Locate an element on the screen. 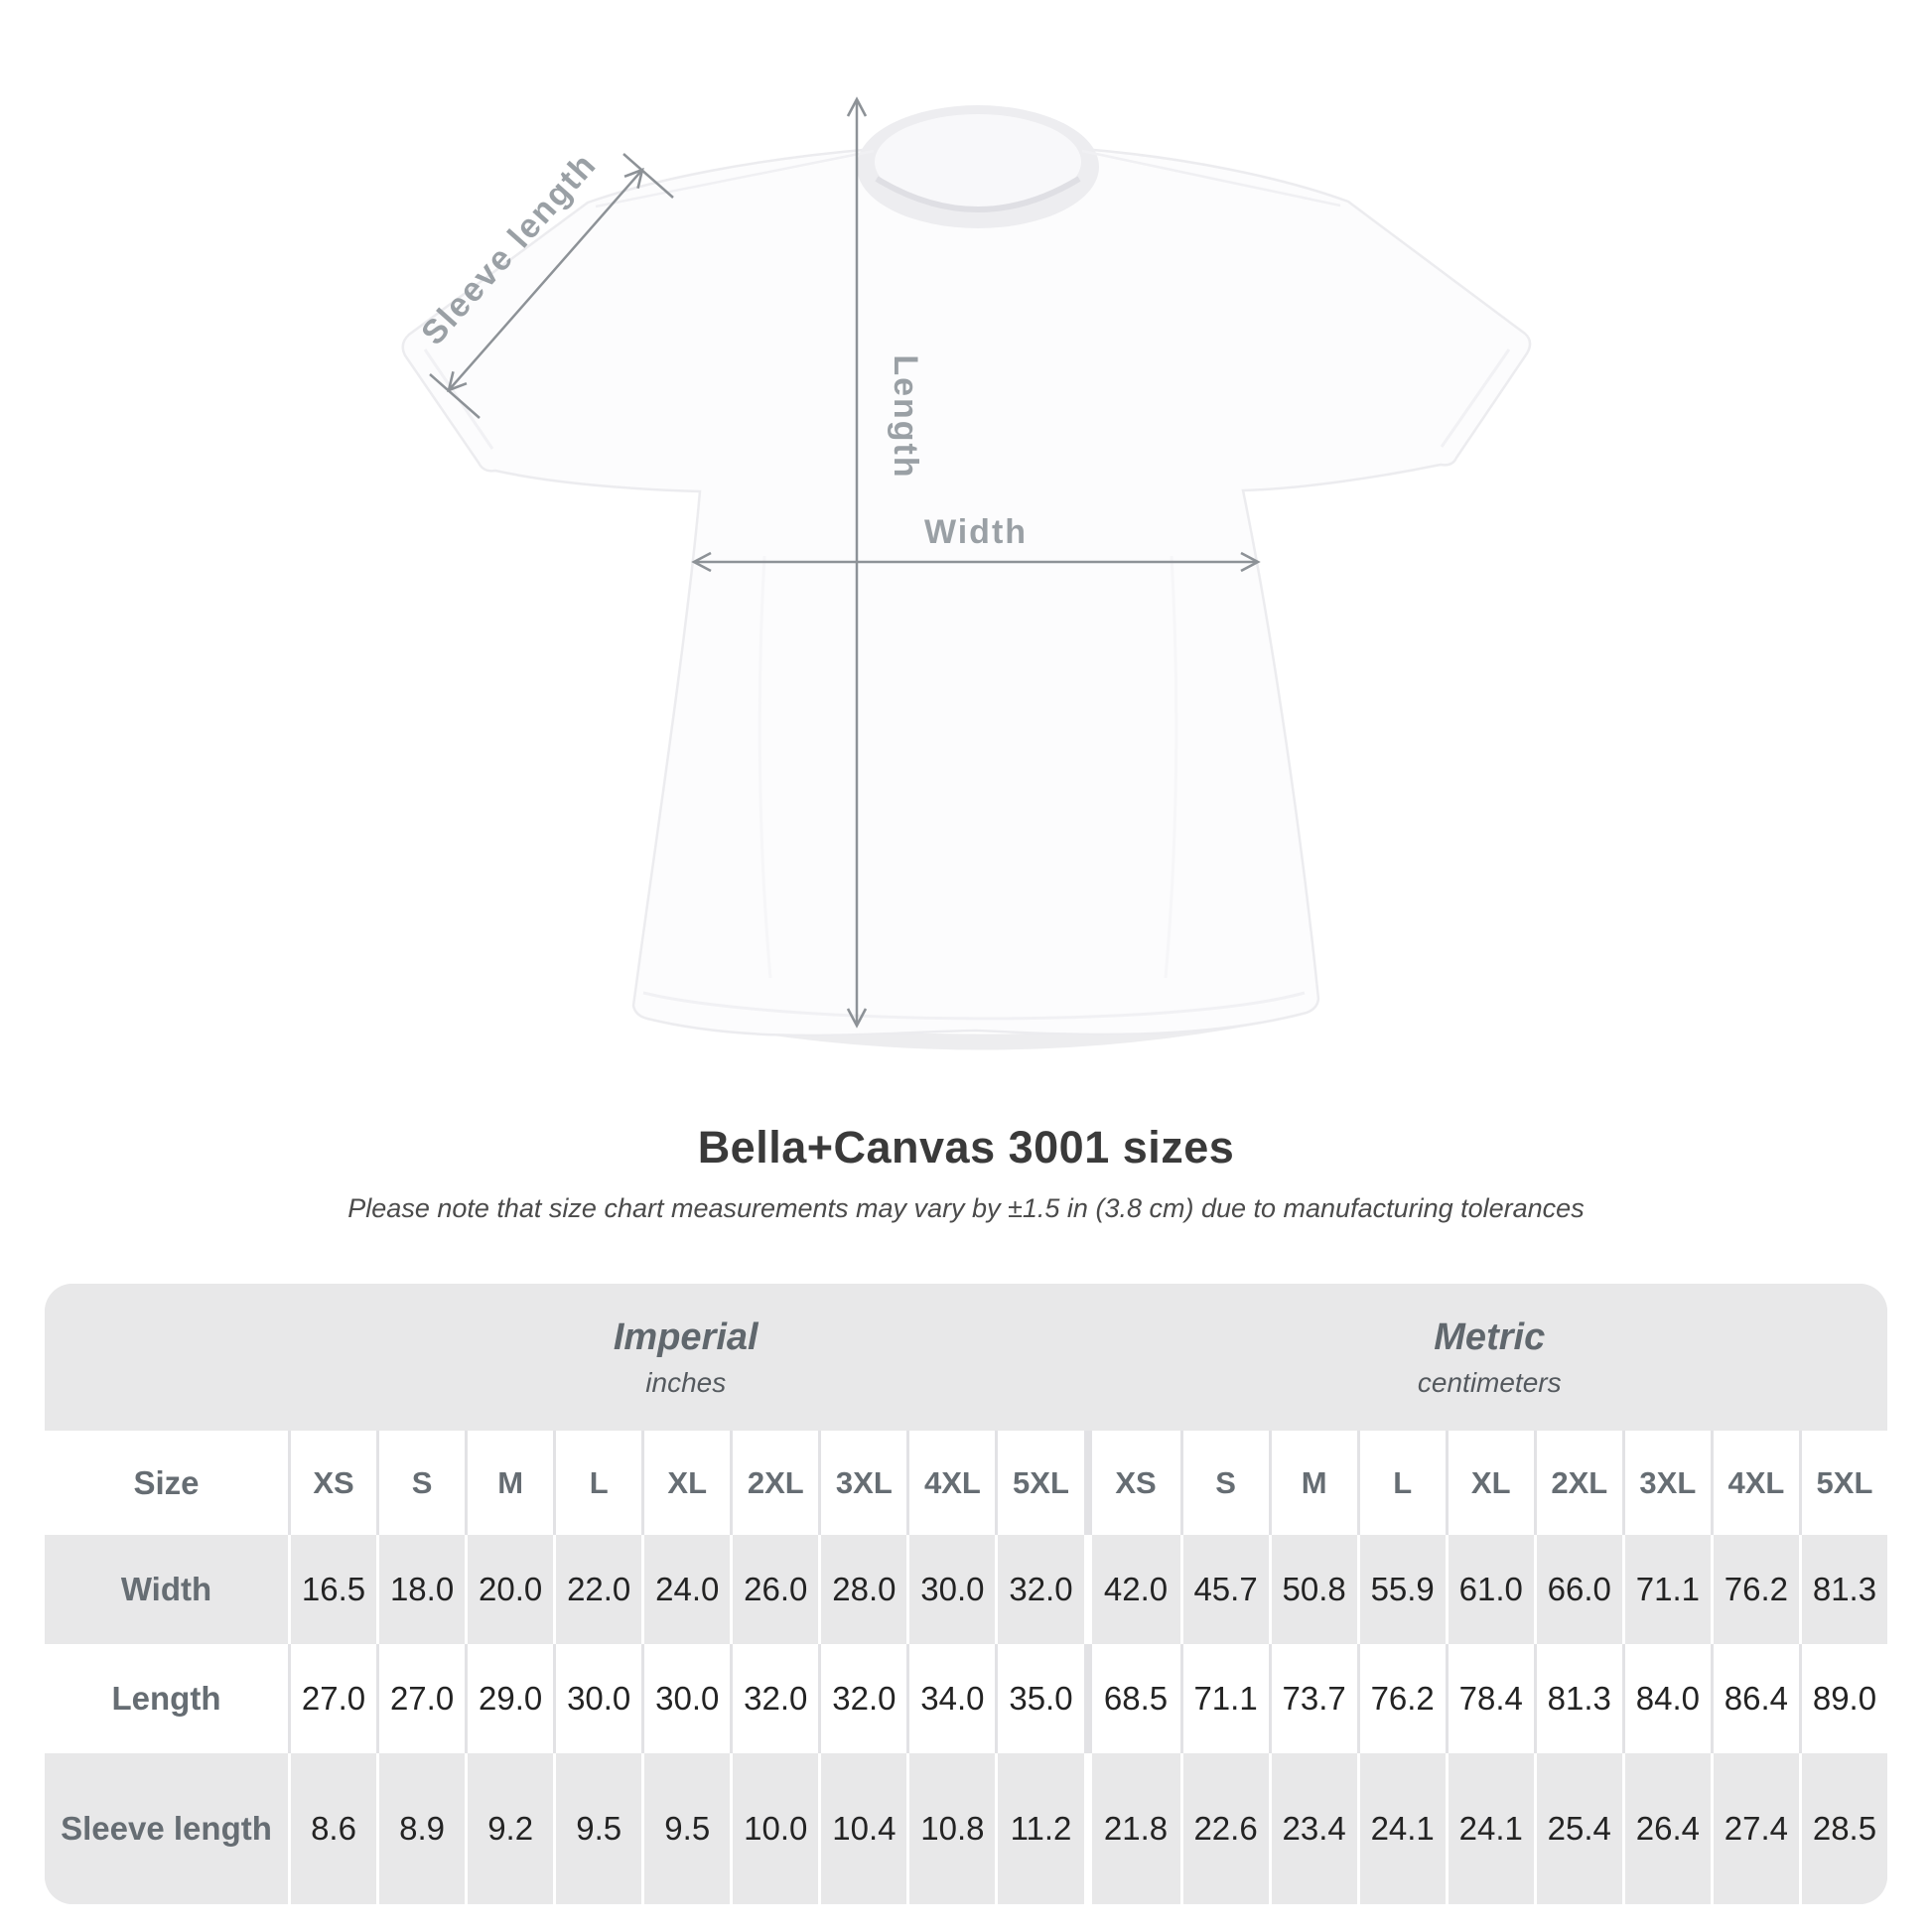  length-label: Length is located at coordinates (906, 417).